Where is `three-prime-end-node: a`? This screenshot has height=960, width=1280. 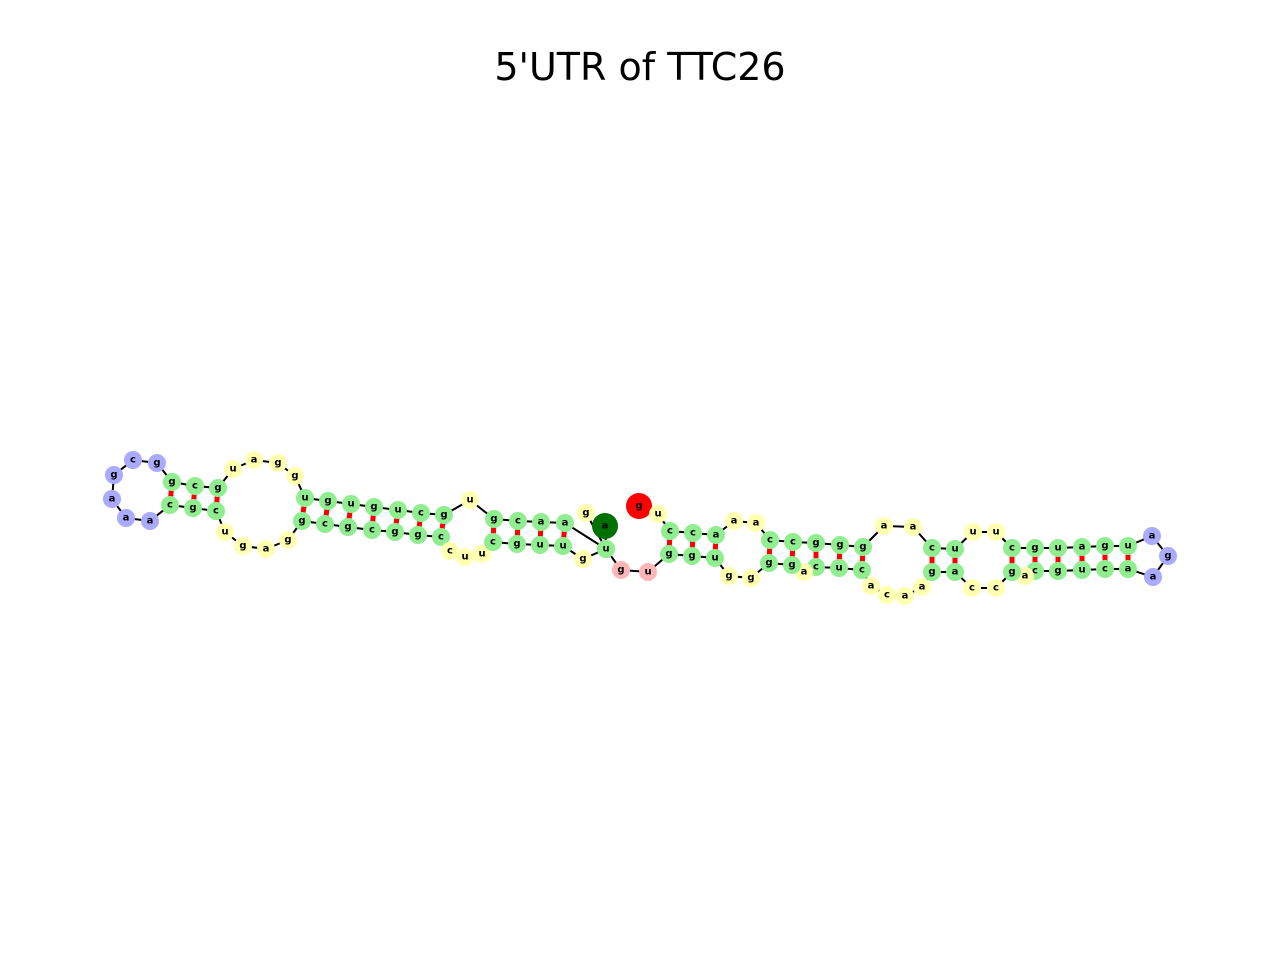
three-prime-end-node: a is located at coordinates (605, 526).